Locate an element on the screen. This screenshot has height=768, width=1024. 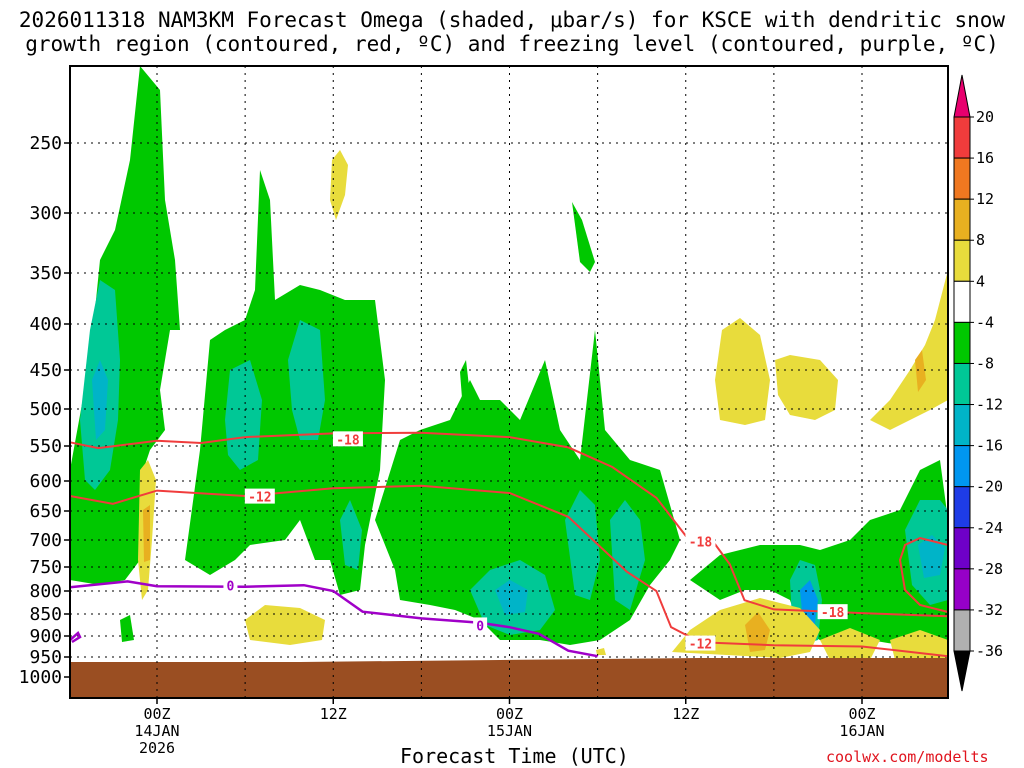
colorbar-label: -8 is located at coordinates (985, 363).